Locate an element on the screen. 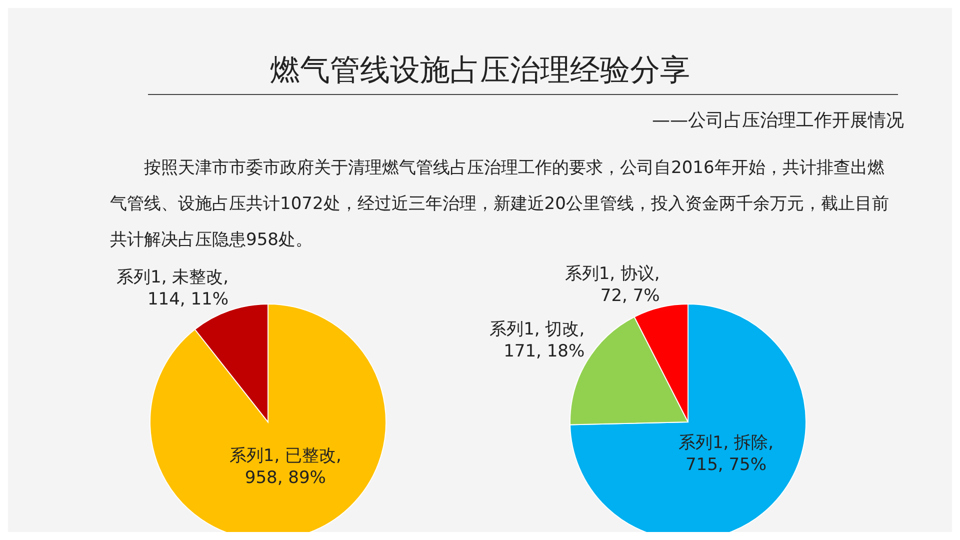 The image size is (960, 540). text: 按照天津市市委市政府关于清理燃气管线占压治理工作的要求，公司自2016年开始，共计排查出燃气管线、设施占压共计1072处，经过近三年治理，新建近20公里管线，投入资金两千余万元，截止目前共计解决占压隐患958处。 is located at coordinates (500, 204).